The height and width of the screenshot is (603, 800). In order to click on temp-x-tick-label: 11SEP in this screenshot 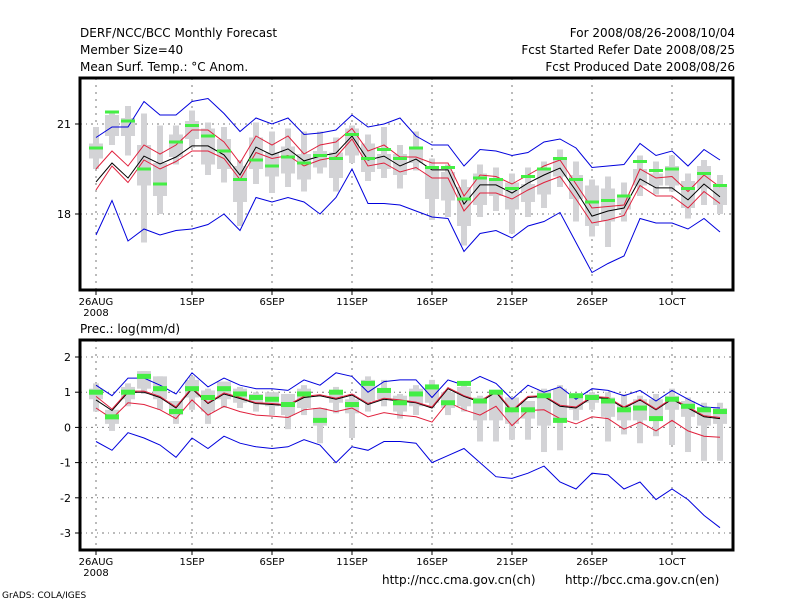, I will do `click(351, 302)`.